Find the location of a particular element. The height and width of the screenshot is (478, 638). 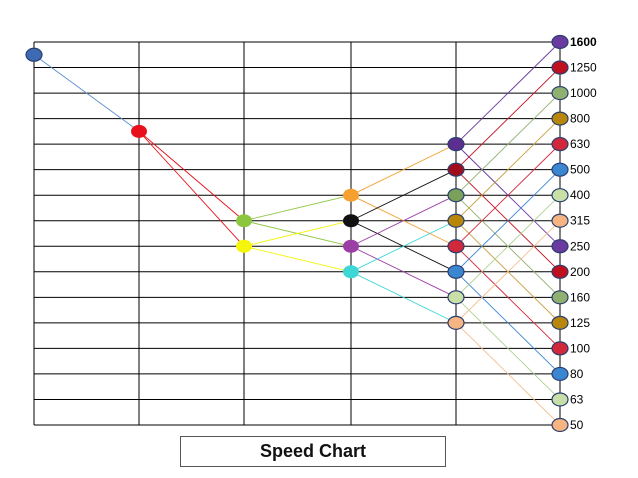

speed-tick-label: 200 is located at coordinates (580, 272).